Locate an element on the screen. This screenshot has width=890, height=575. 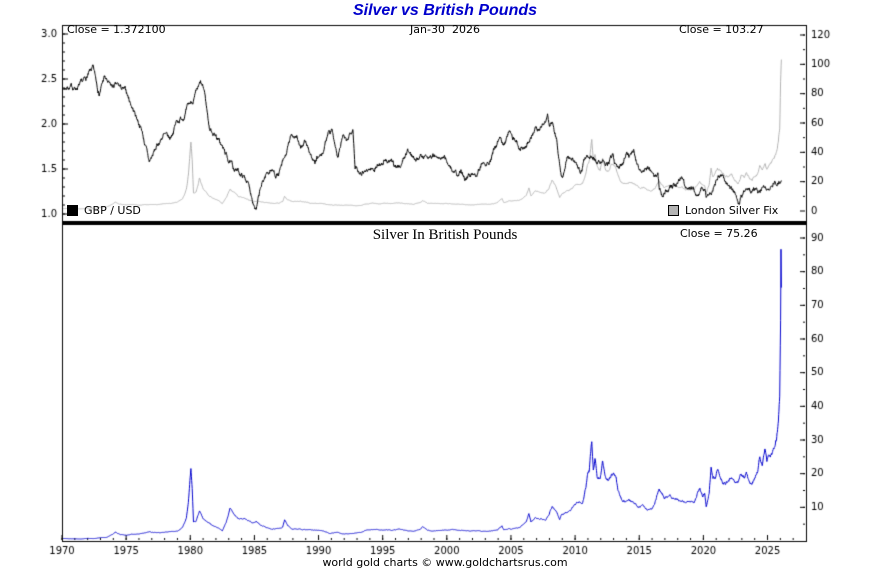
silver-fix-close-label: Close = 103.27 is located at coordinates (721, 29).